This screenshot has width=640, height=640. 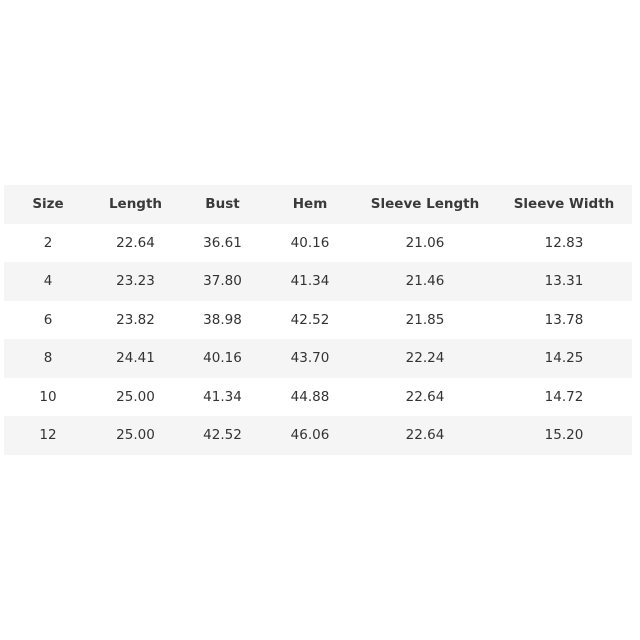 I want to click on table-cell: 12, so click(x=48, y=435).